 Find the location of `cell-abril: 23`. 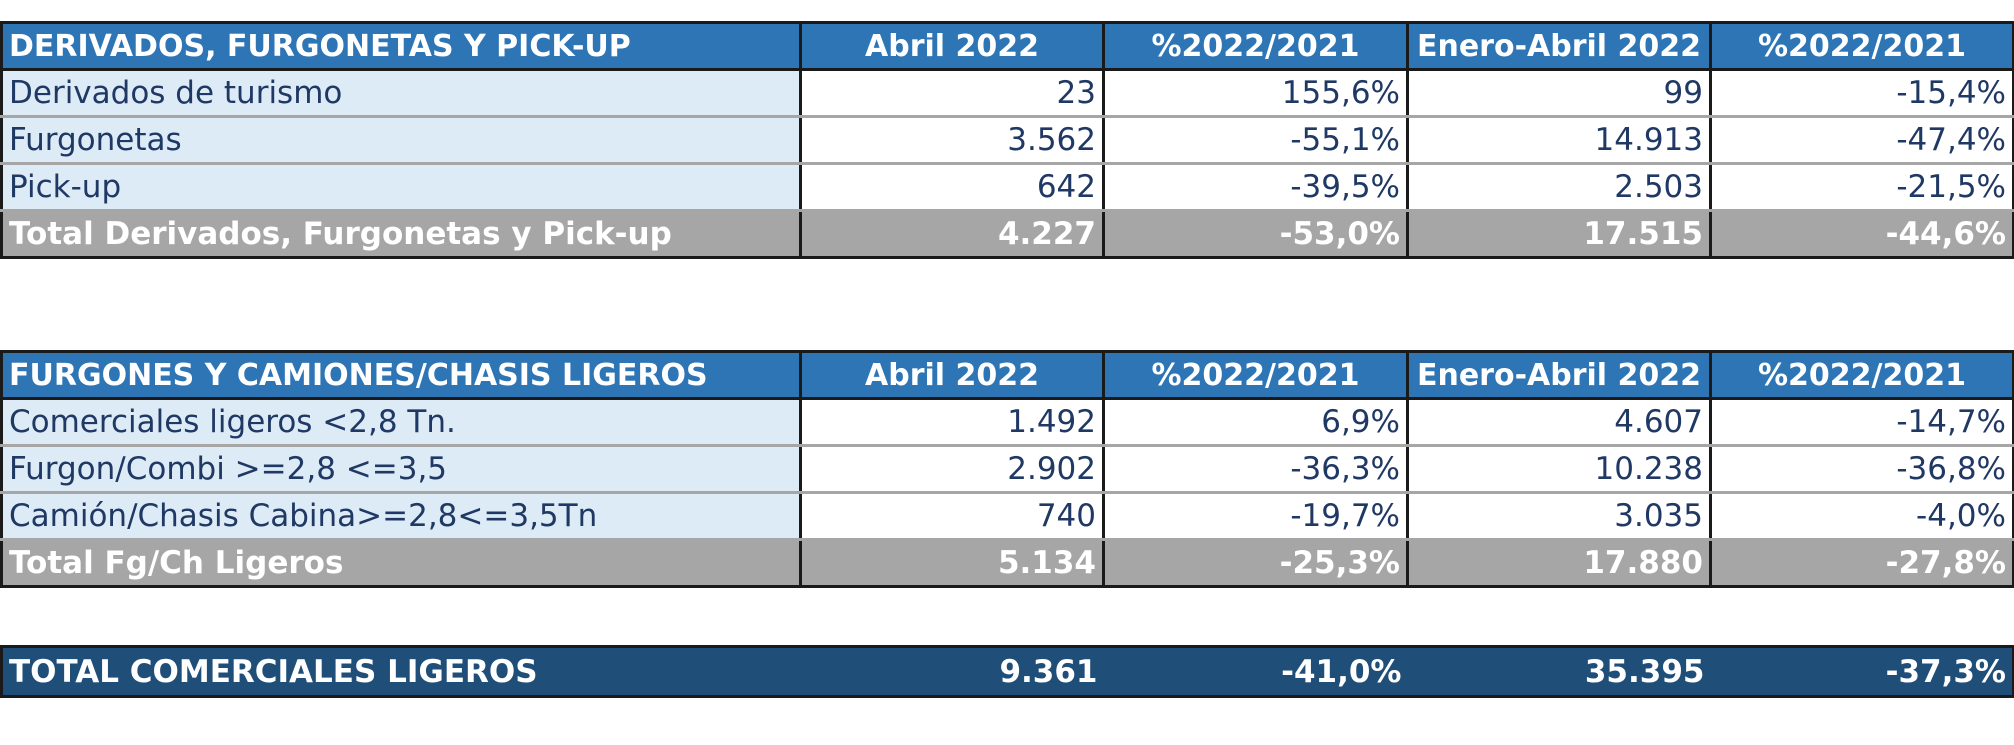

cell-abril: 23 is located at coordinates (952, 93).